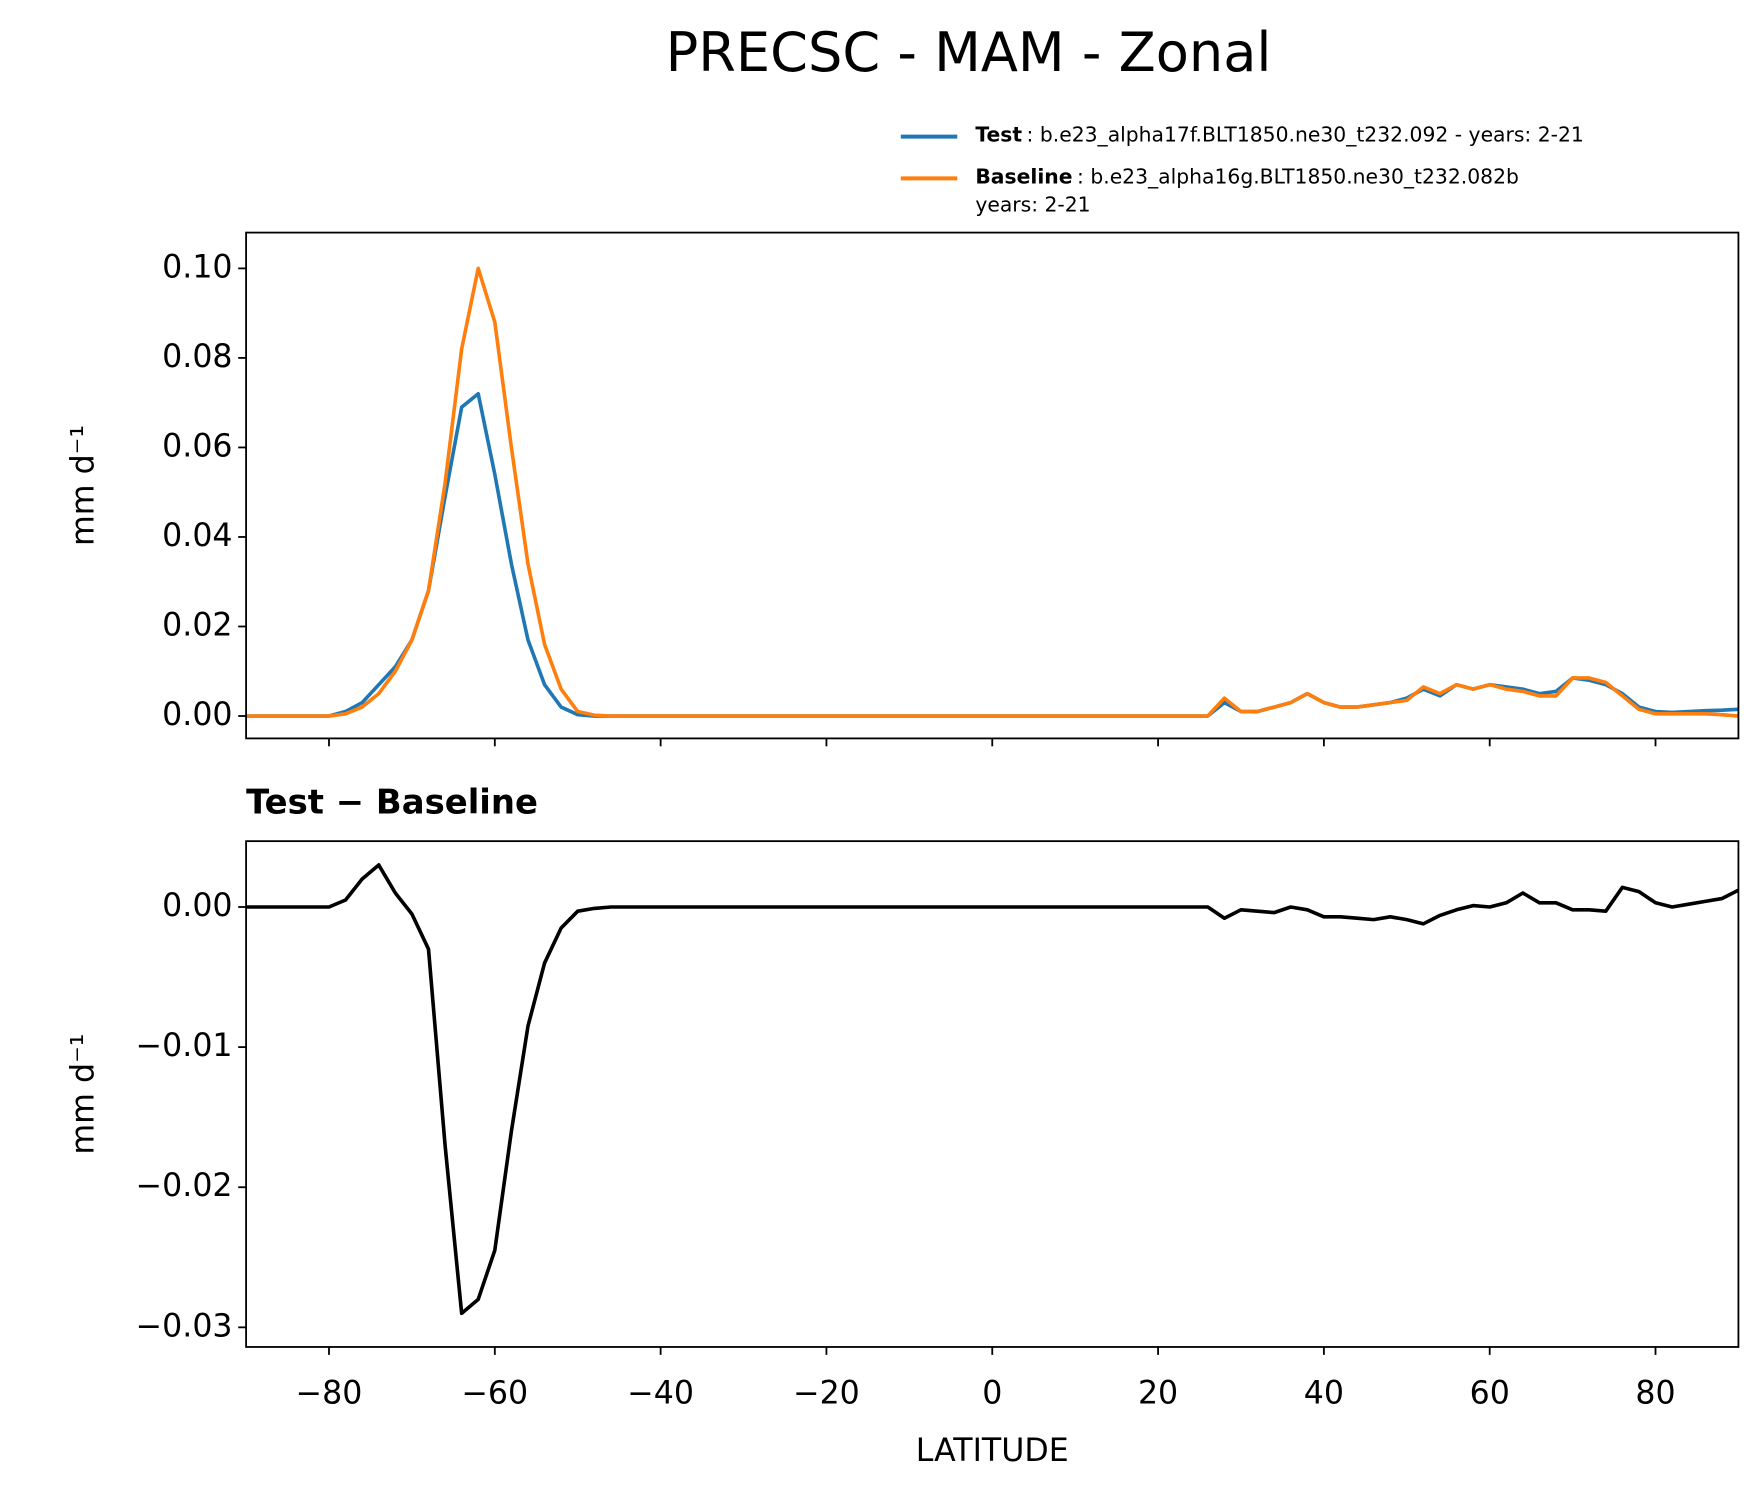  I want to click on x-tick-label: 80, so click(1655, 1393).